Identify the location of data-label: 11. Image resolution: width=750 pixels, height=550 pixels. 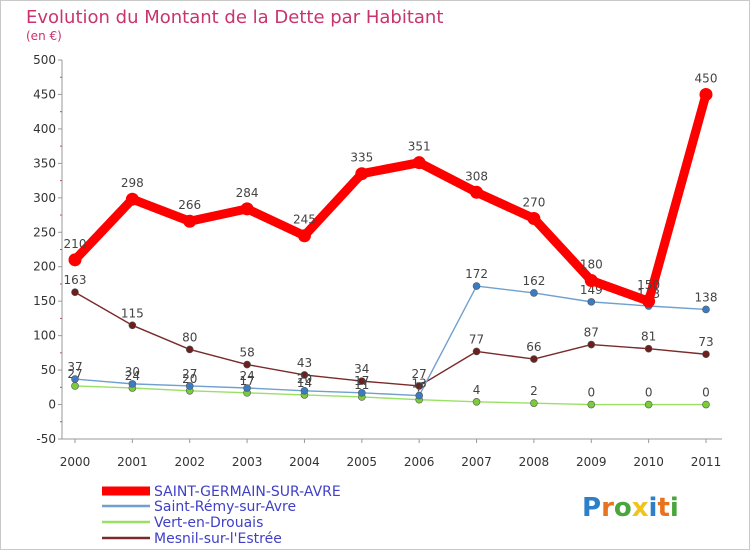
(361, 385).